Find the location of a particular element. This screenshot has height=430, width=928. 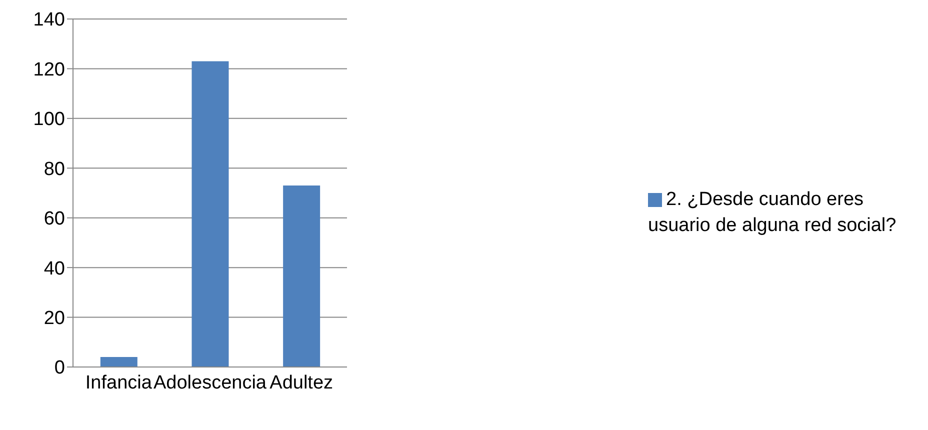

y-tick-label: 0 is located at coordinates (59, 368).